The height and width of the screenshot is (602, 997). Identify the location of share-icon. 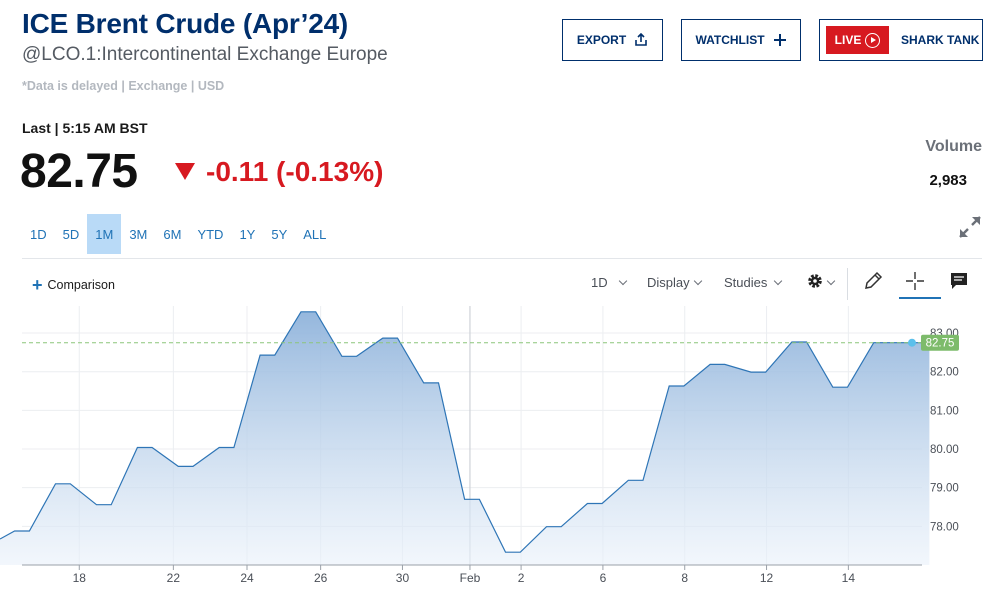
(641, 40).